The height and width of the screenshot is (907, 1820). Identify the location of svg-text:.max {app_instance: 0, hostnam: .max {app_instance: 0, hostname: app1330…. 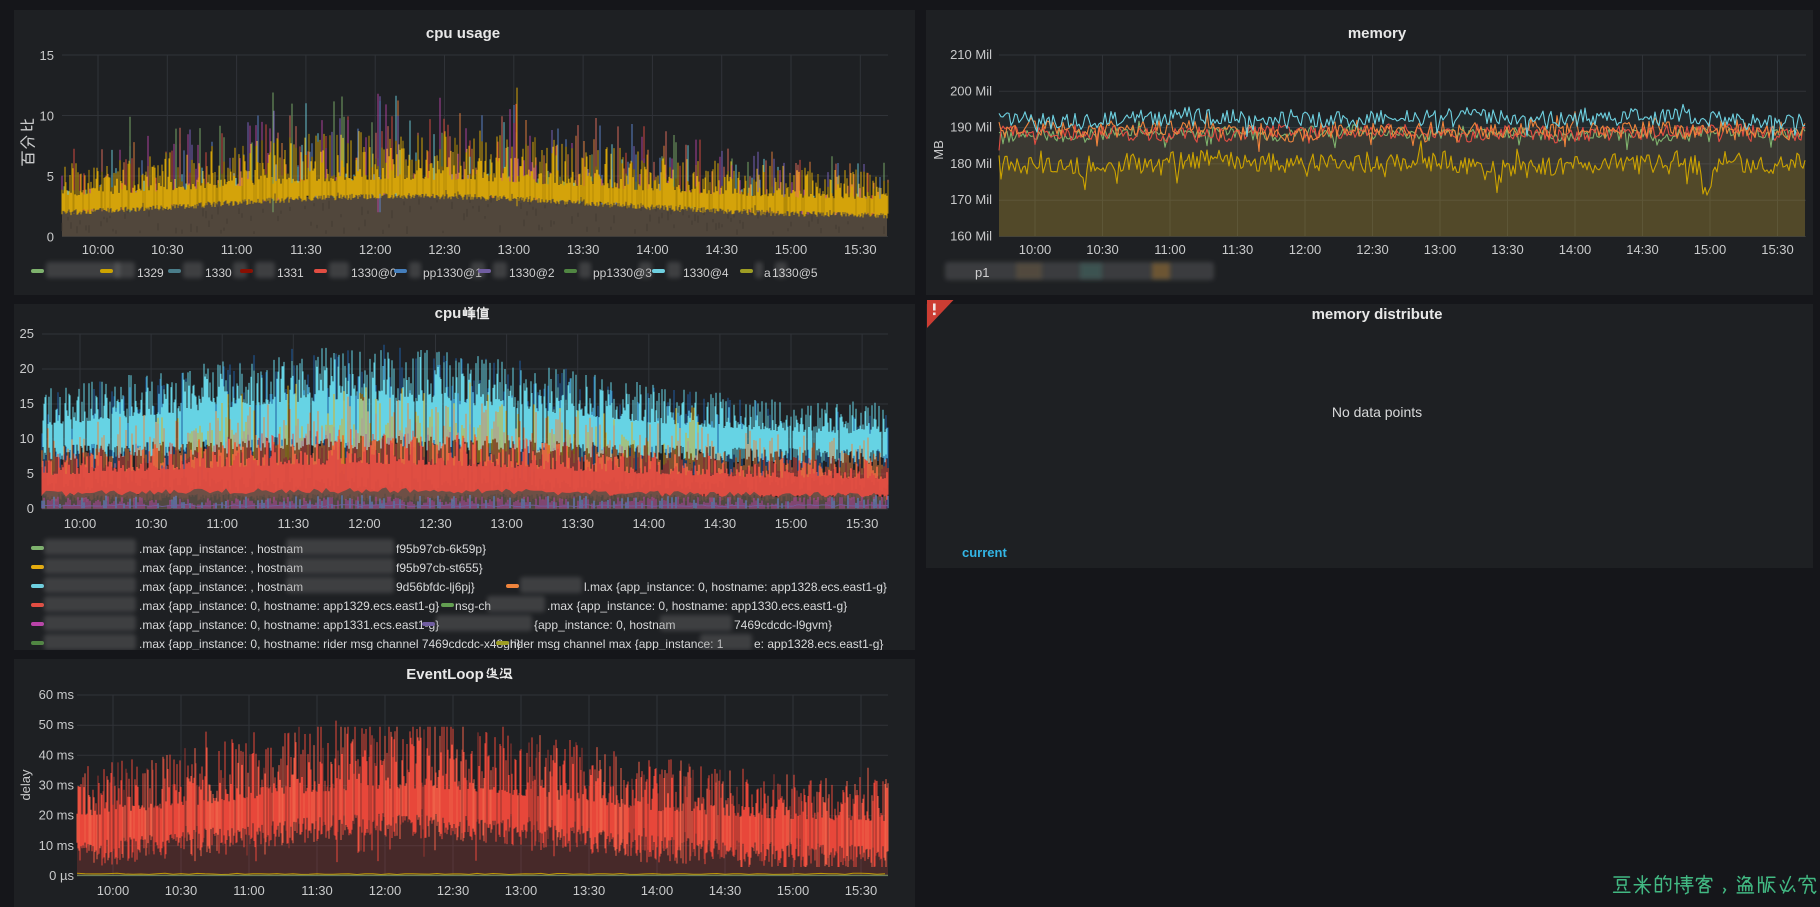
(697, 606).